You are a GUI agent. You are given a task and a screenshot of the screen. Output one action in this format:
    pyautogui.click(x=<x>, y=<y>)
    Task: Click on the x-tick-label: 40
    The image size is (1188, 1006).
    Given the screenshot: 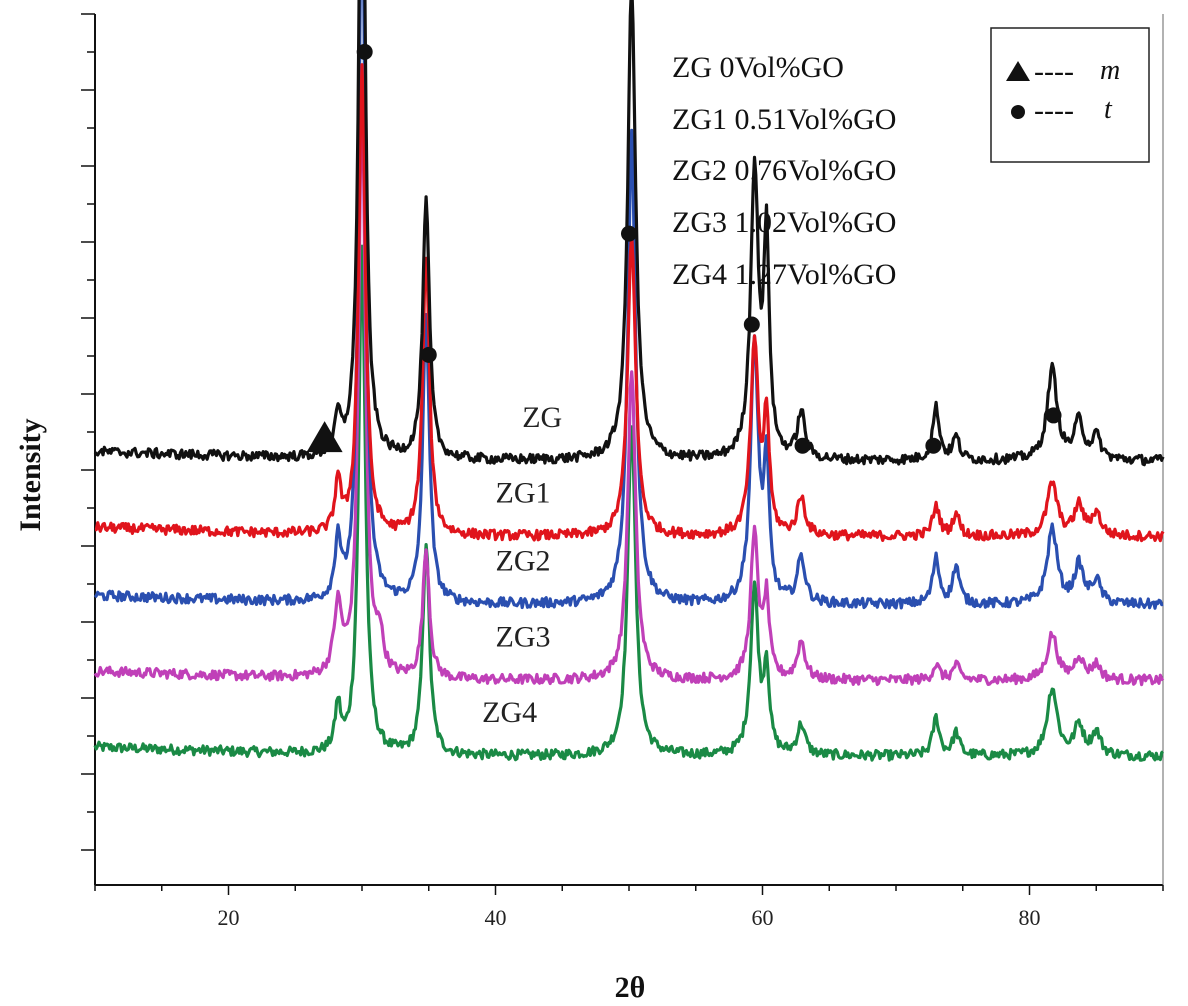 What is the action you would take?
    pyautogui.click(x=496, y=917)
    